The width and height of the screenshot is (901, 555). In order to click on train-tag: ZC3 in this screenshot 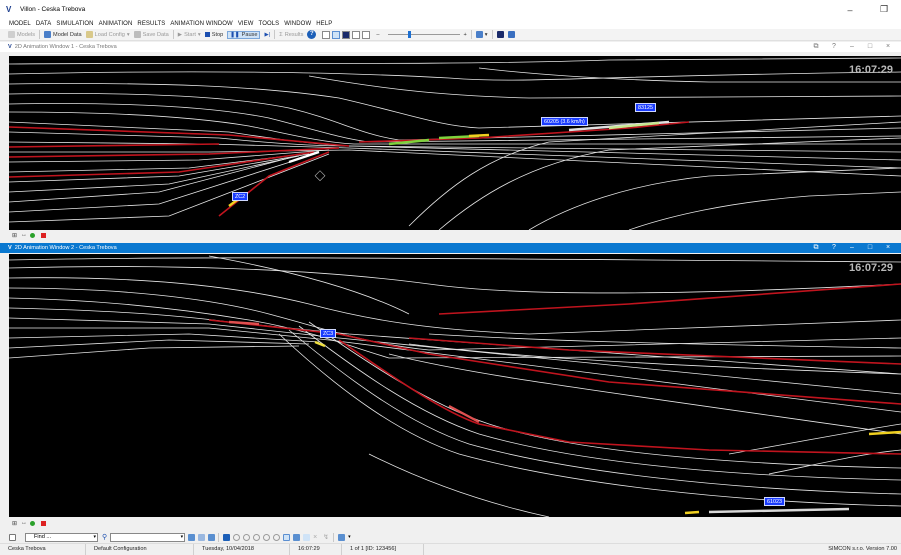, I will do `click(328, 333)`.